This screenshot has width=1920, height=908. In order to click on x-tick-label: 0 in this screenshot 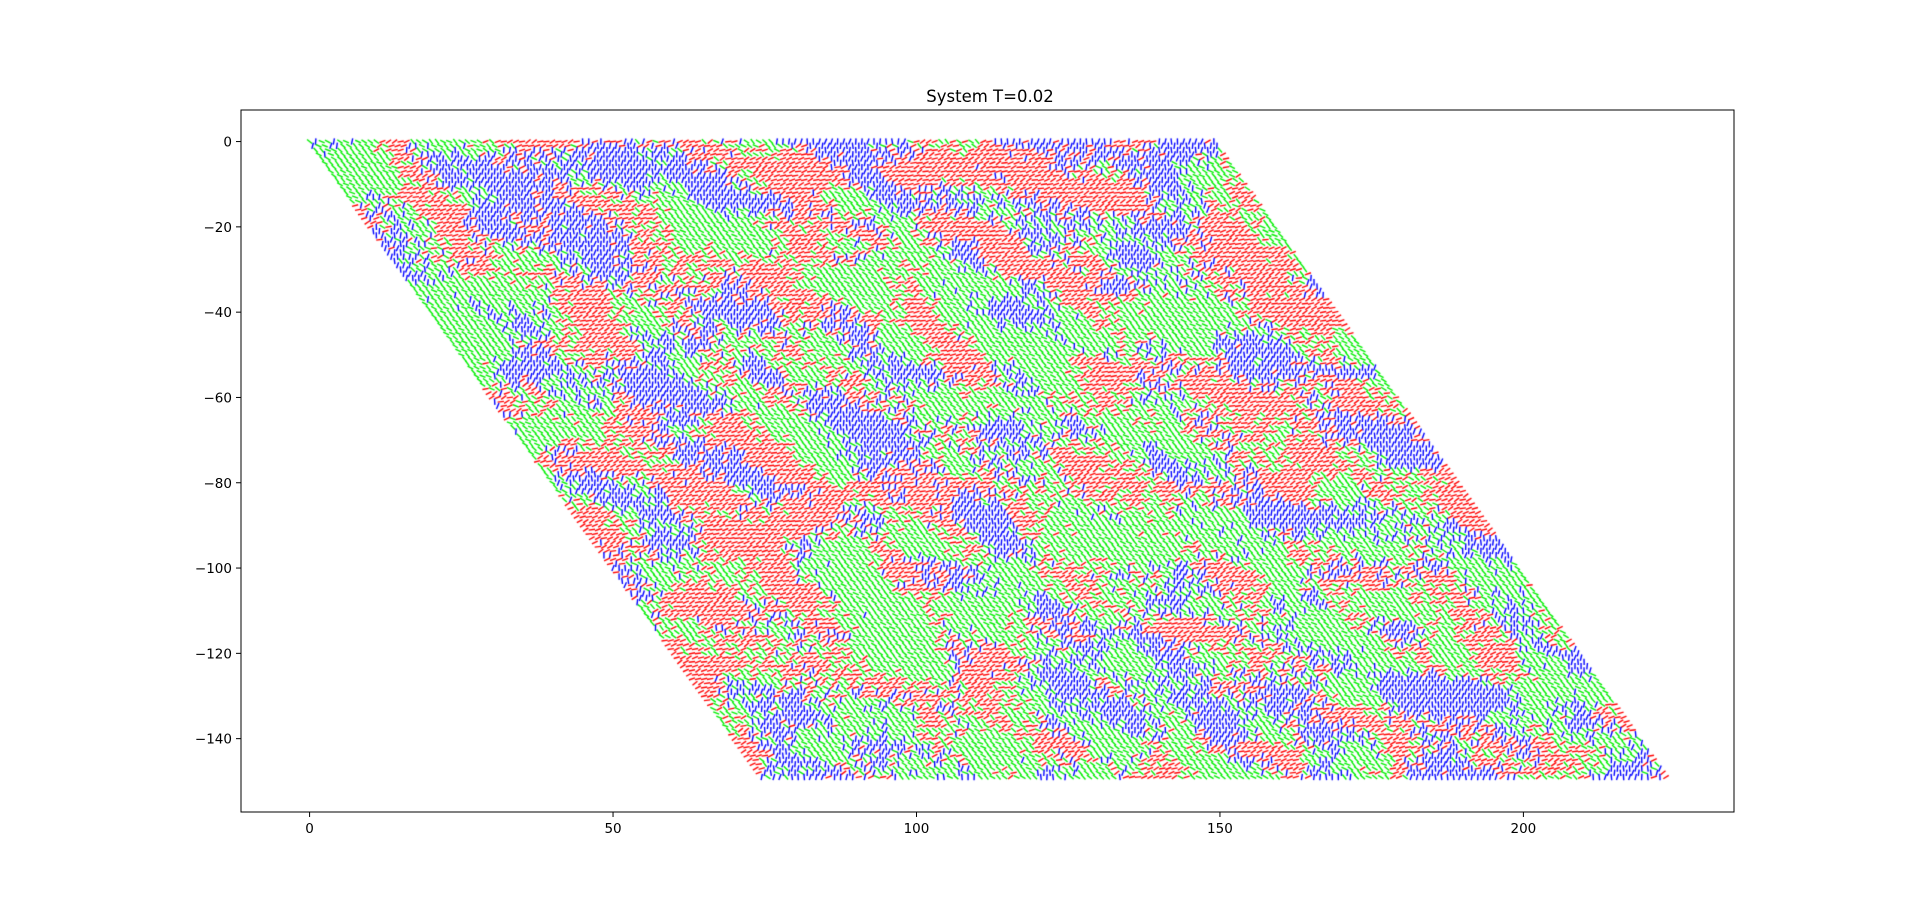, I will do `click(309, 829)`.